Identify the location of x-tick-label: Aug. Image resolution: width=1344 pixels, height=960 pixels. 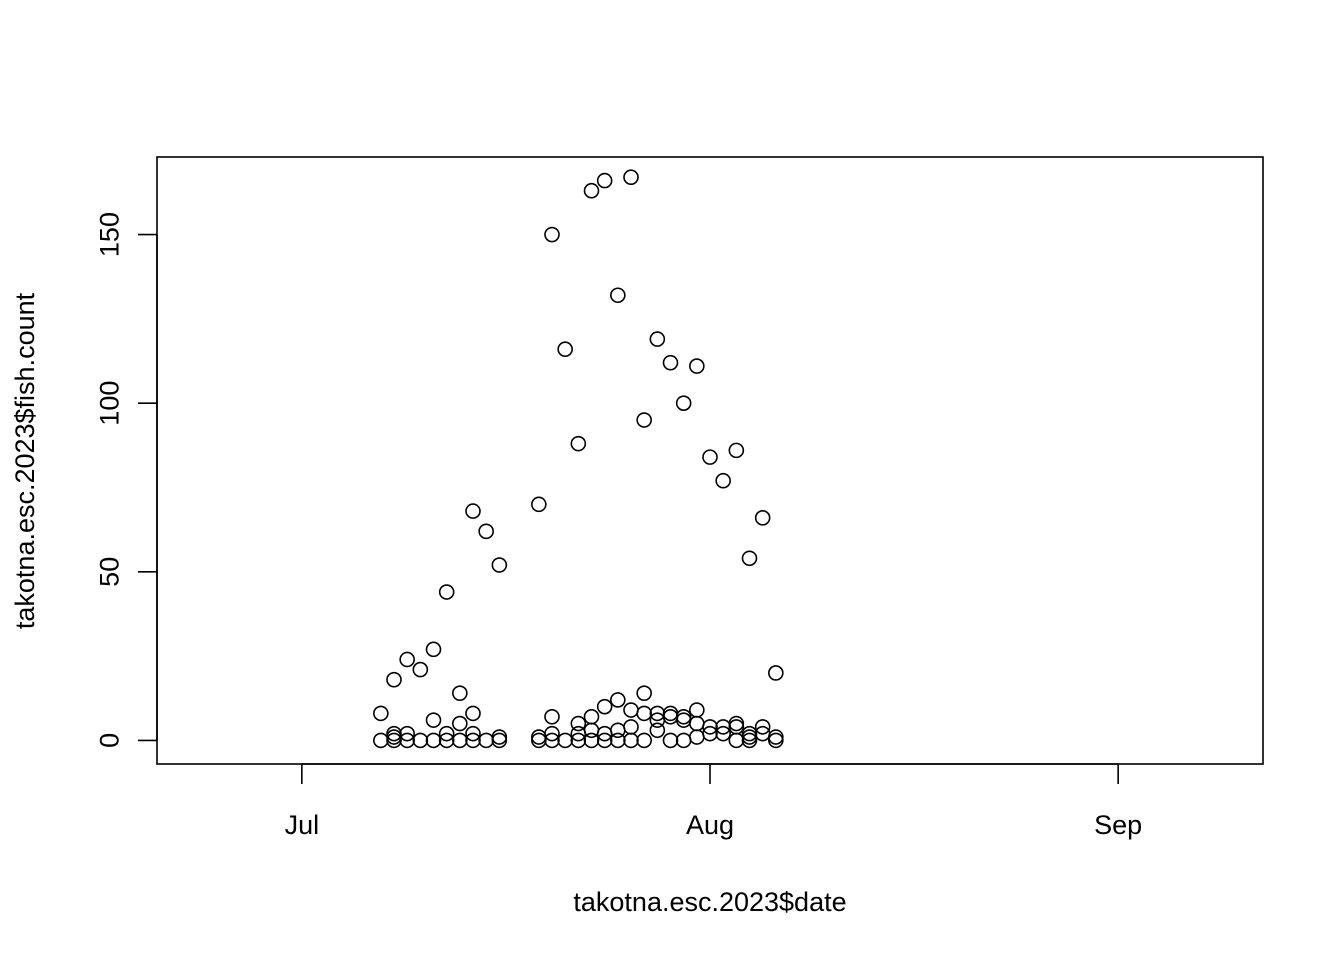
(710, 825).